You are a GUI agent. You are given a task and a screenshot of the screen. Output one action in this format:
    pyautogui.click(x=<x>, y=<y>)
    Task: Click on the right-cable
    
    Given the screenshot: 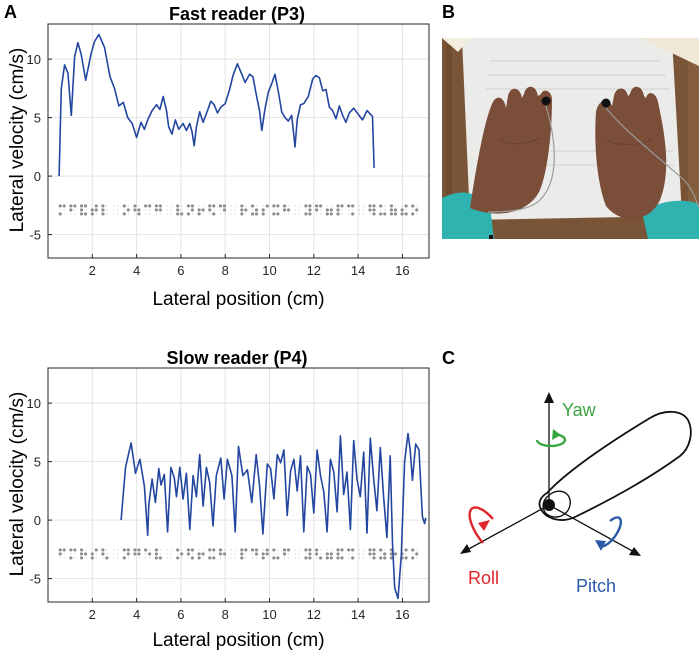 What is the action you would take?
    pyautogui.click(x=652, y=158)
    